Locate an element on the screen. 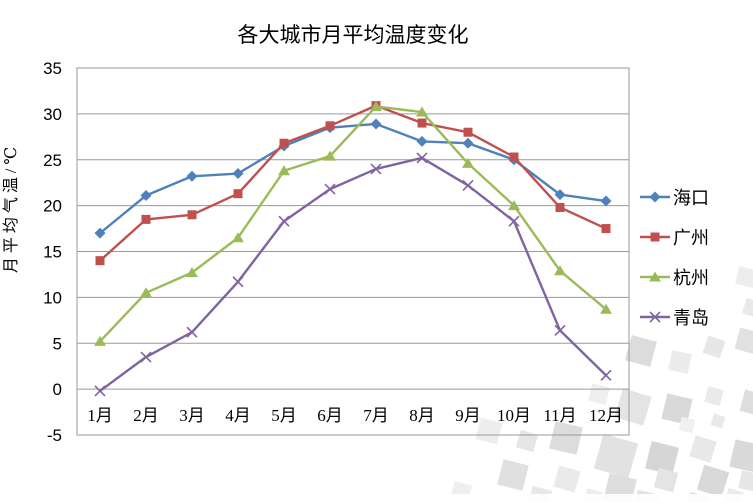 The image size is (753, 502). legend-label-hangzhou: 杭州 is located at coordinates (691, 278).